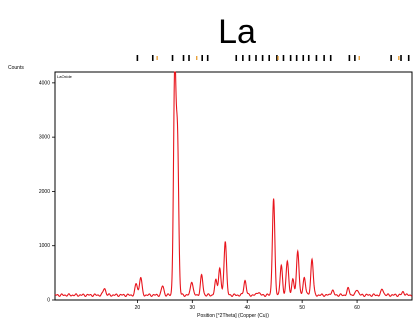  What do you see at coordinates (302, 308) in the screenshot?
I see `x-tick-label: 50` at bounding box center [302, 308].